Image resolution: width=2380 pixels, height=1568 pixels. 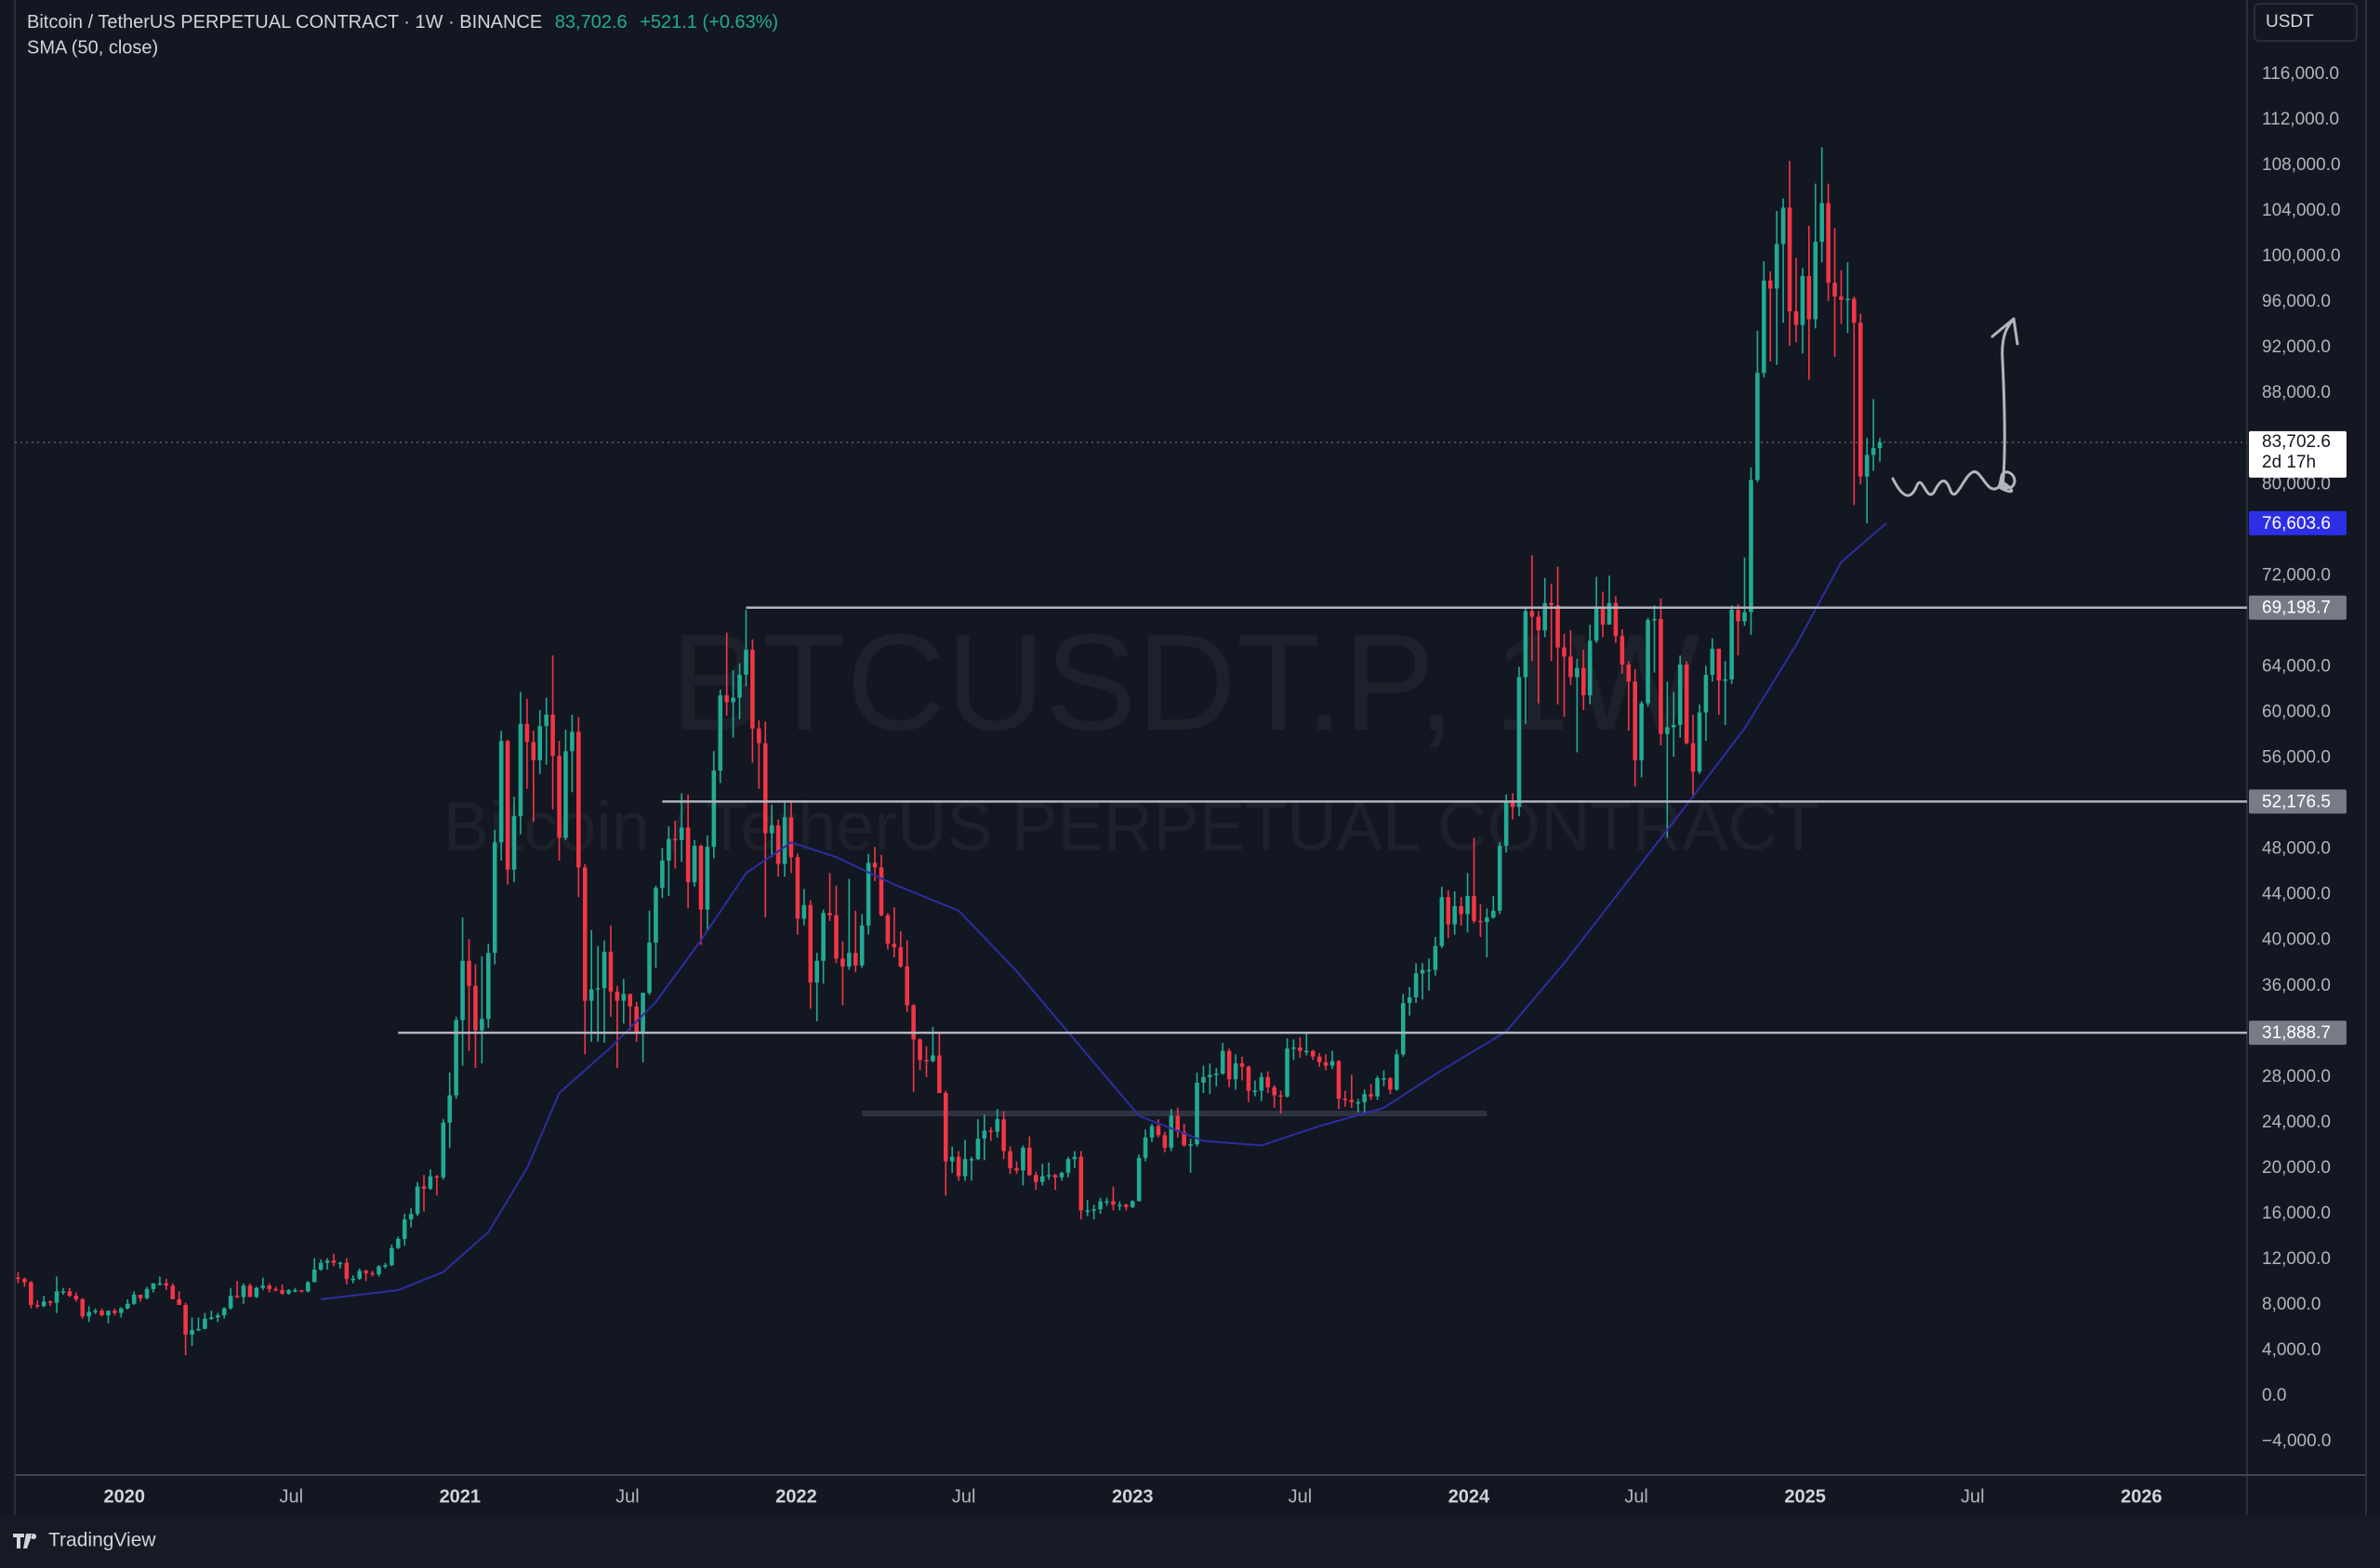 What do you see at coordinates (2296, 524) in the screenshot?
I see `sma-label: 76,603.6` at bounding box center [2296, 524].